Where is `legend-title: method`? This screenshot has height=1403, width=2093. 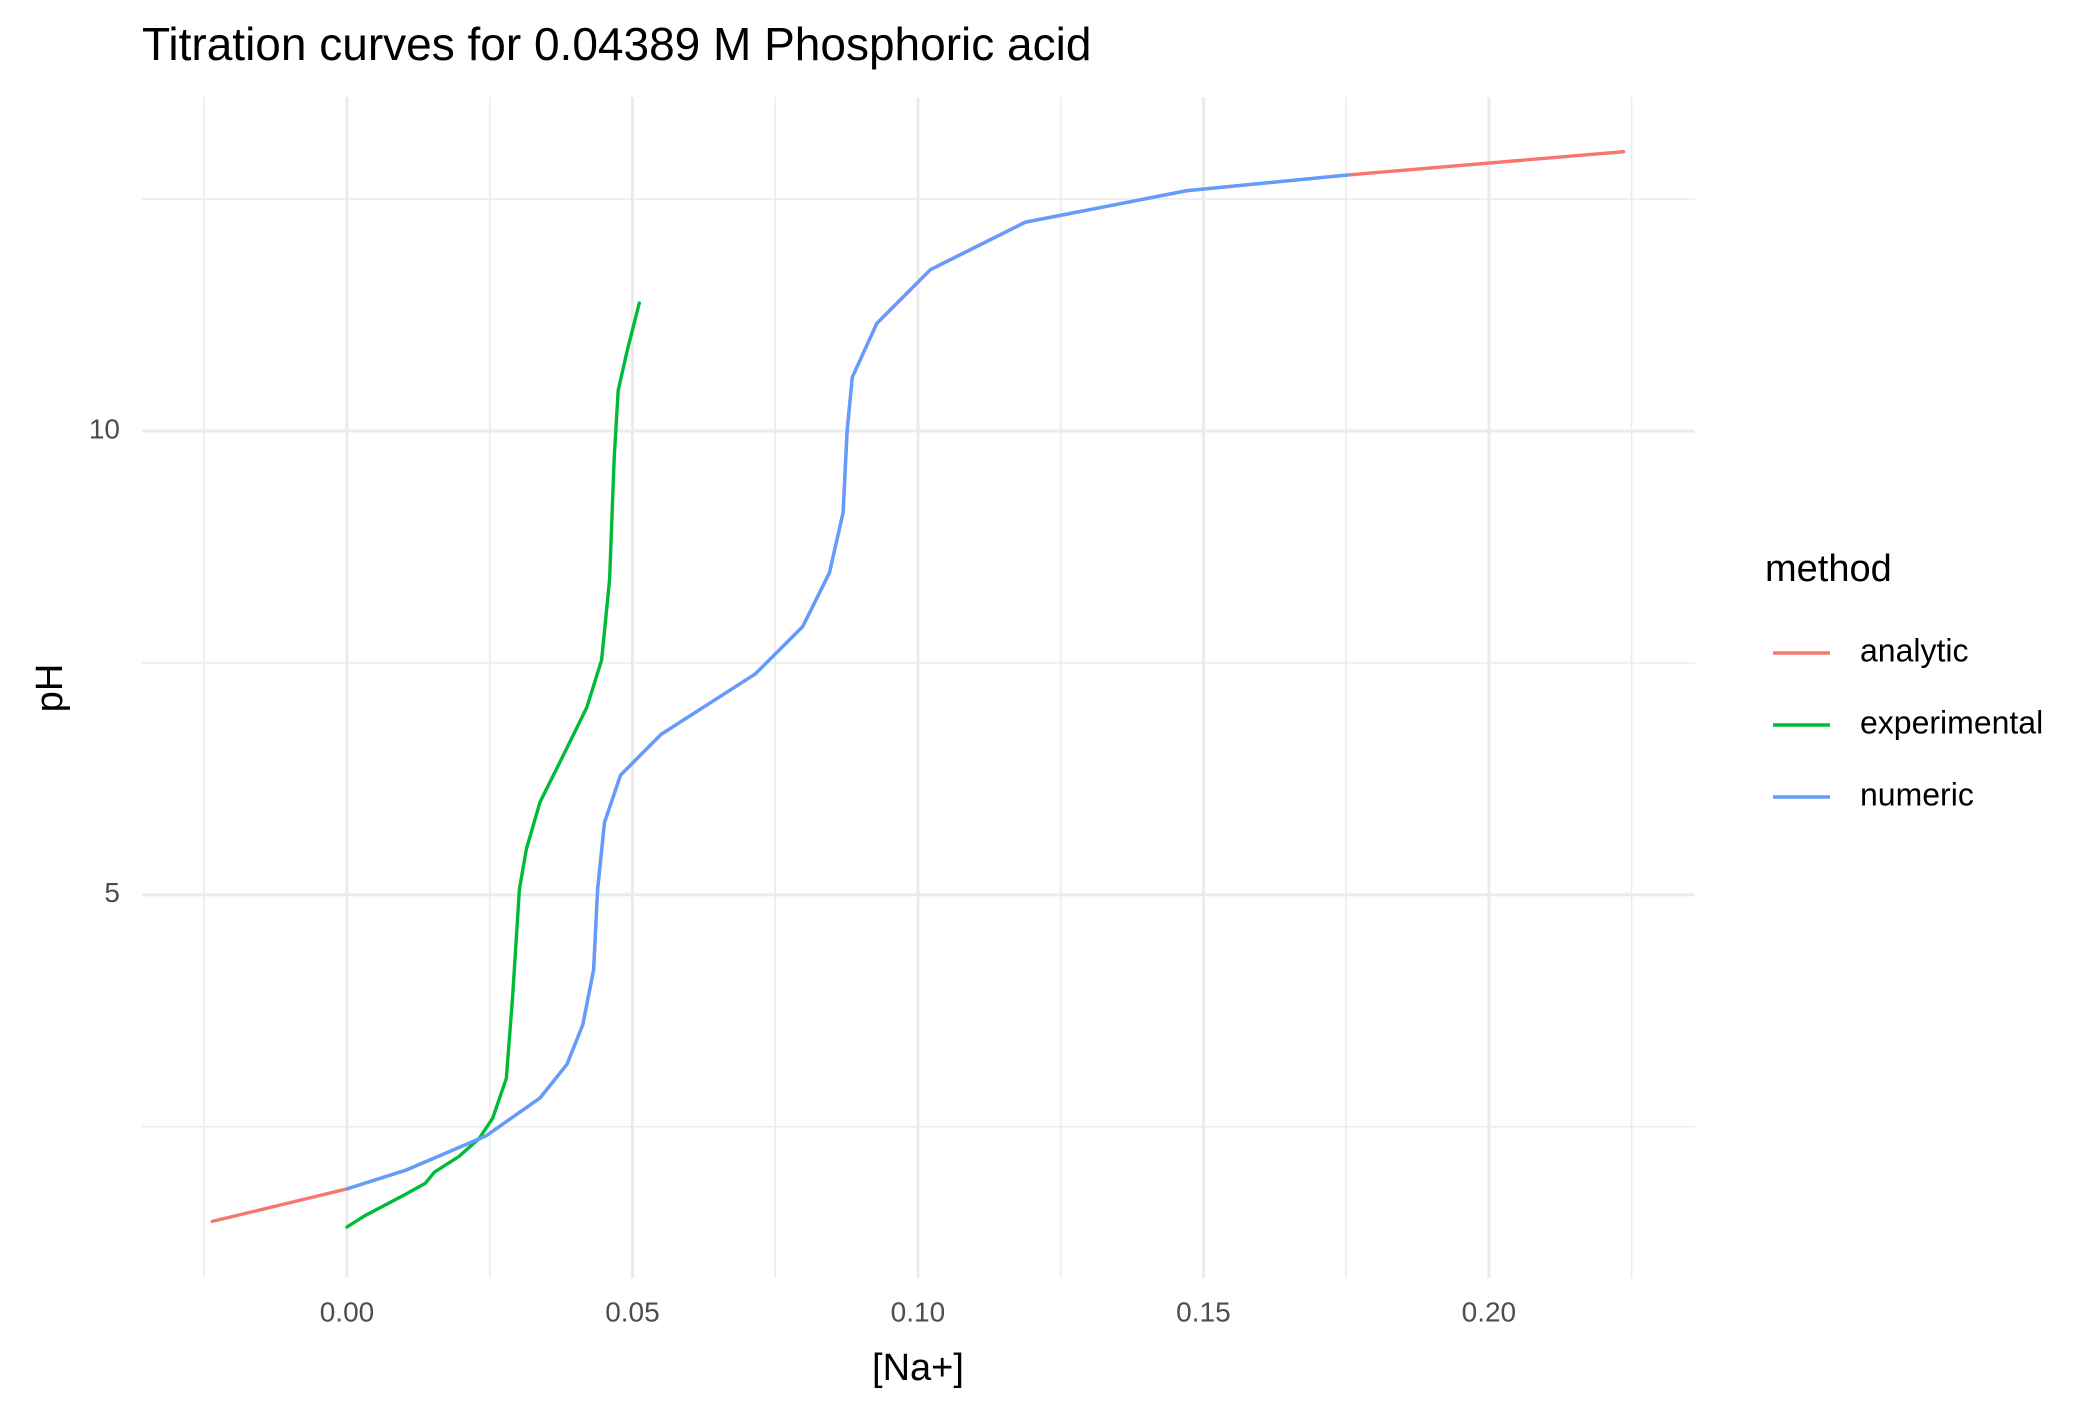
legend-title: method is located at coordinates (1828, 569).